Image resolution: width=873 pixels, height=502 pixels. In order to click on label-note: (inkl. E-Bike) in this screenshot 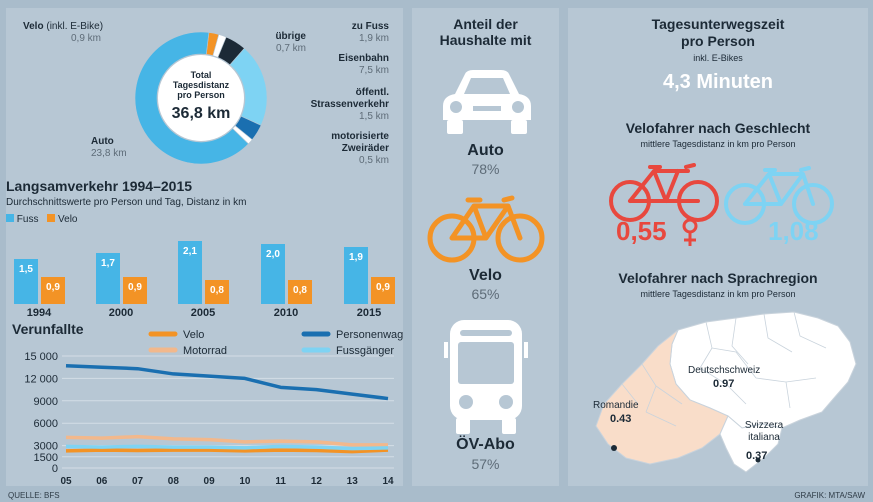, I will do `click(75, 26)`.